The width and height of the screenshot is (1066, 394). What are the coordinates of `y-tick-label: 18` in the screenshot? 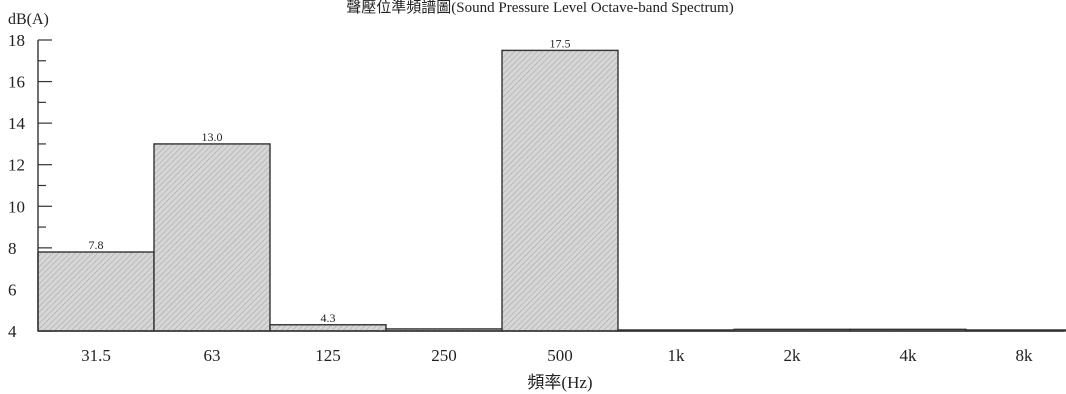 It's located at (16, 40).